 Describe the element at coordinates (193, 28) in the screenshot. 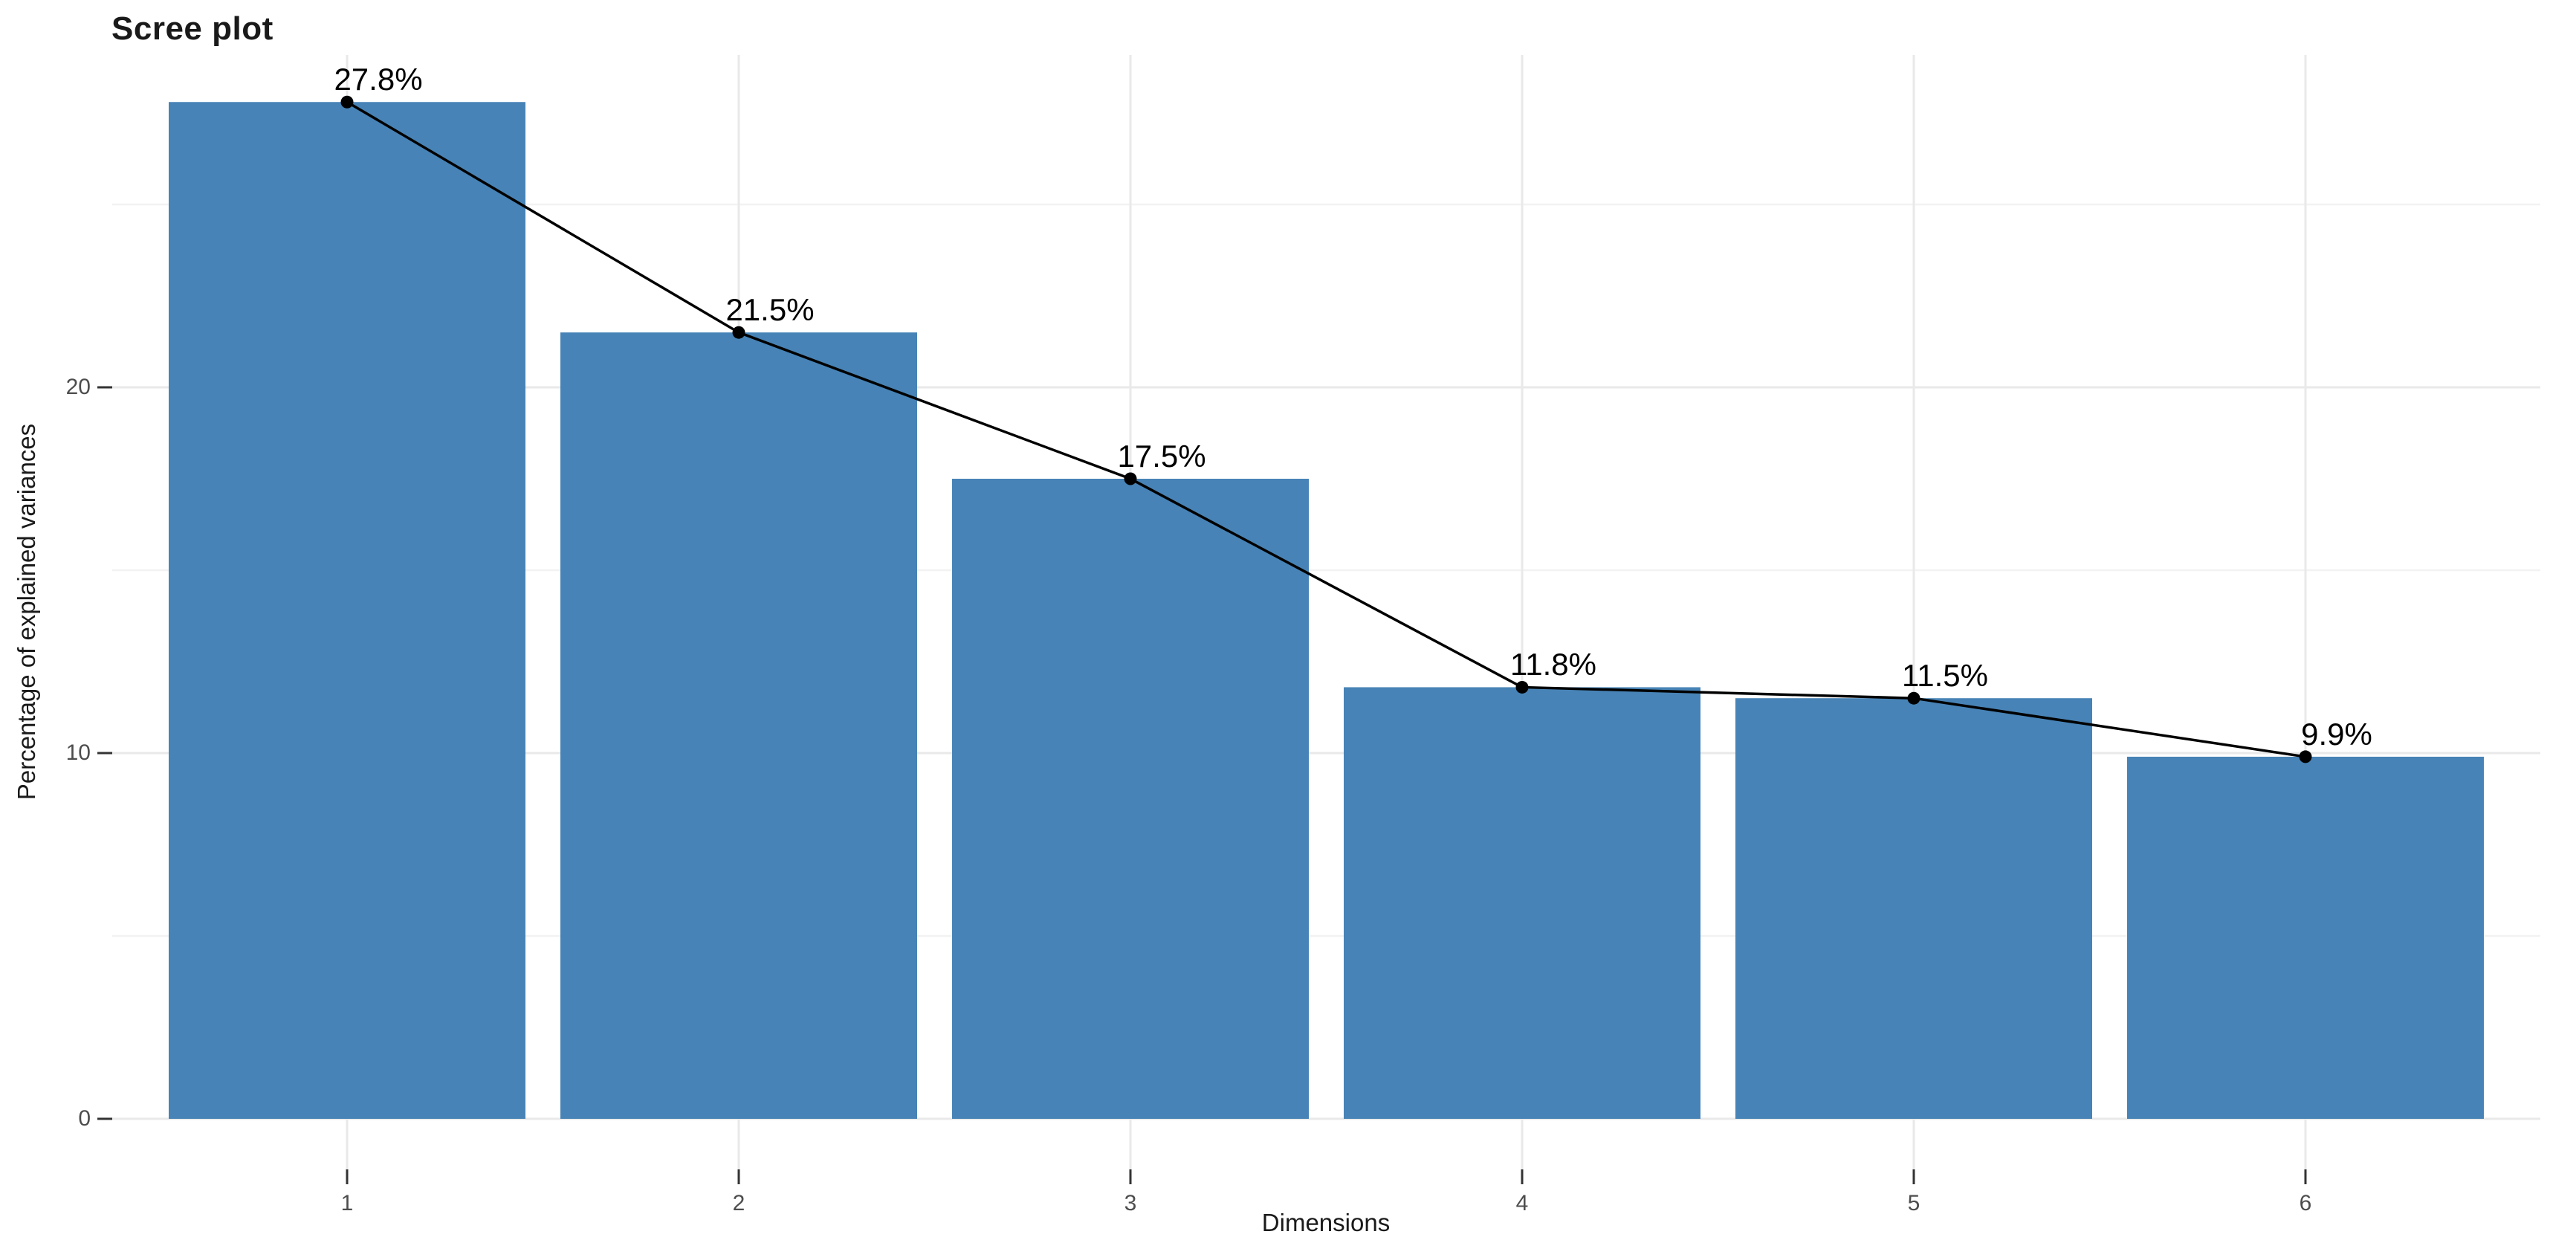

I see `chart-title: Scree plot` at that location.